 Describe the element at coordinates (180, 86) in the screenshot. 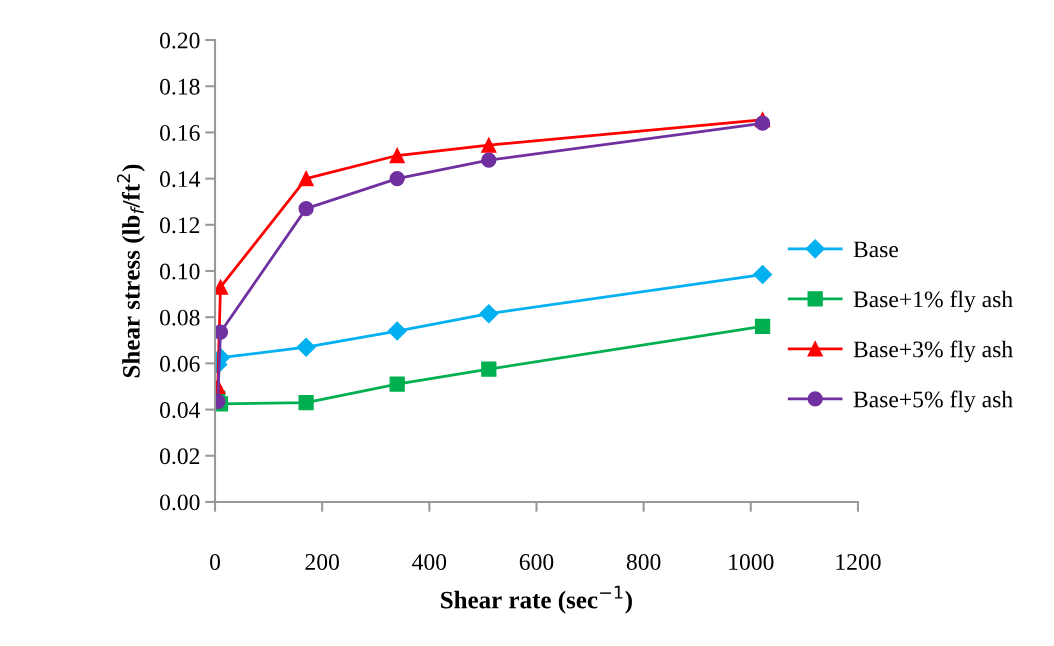

I see `y-tick-label: 0.18` at that location.